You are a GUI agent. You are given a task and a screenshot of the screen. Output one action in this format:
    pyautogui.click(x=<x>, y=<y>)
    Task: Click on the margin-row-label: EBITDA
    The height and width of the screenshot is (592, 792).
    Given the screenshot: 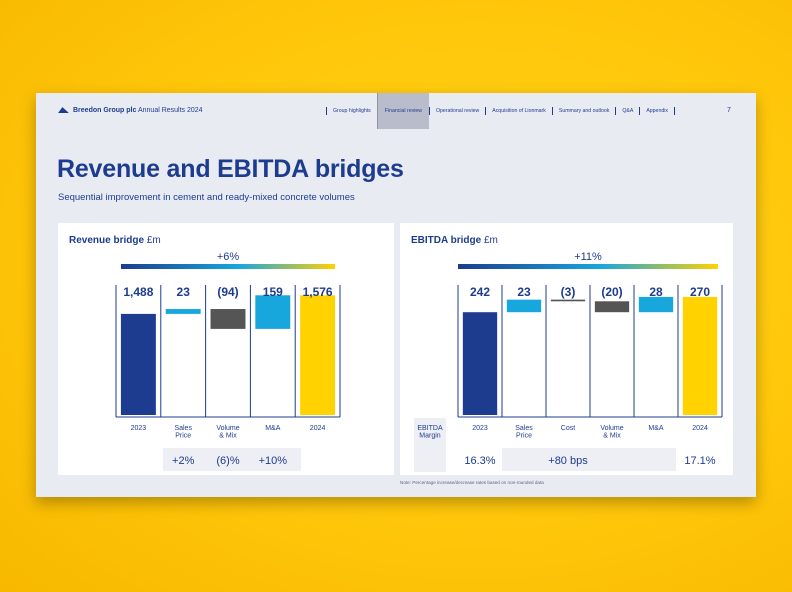 What is the action you would take?
    pyautogui.click(x=430, y=428)
    